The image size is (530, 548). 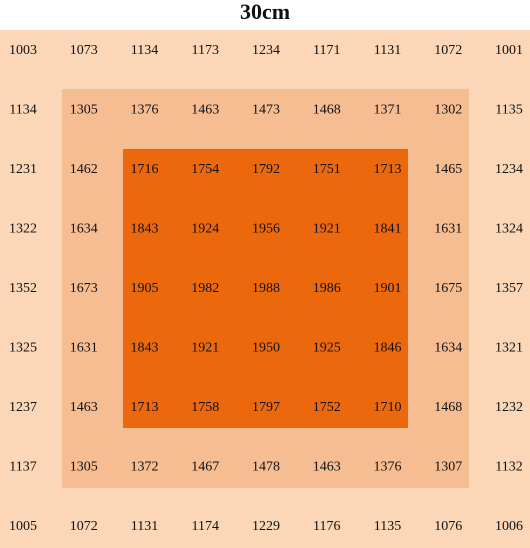 I want to click on cell-value: 1372, so click(x=145, y=467).